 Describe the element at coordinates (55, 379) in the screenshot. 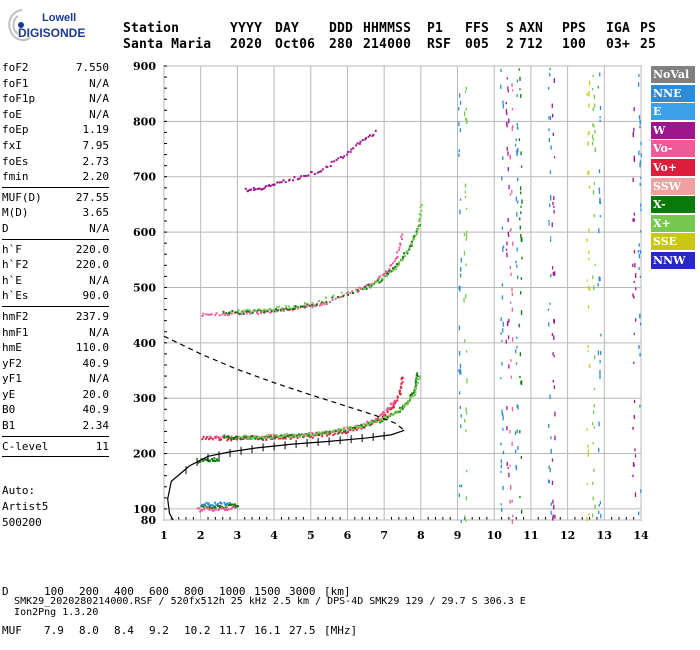

I see `param-row: yF1 N/A` at that location.